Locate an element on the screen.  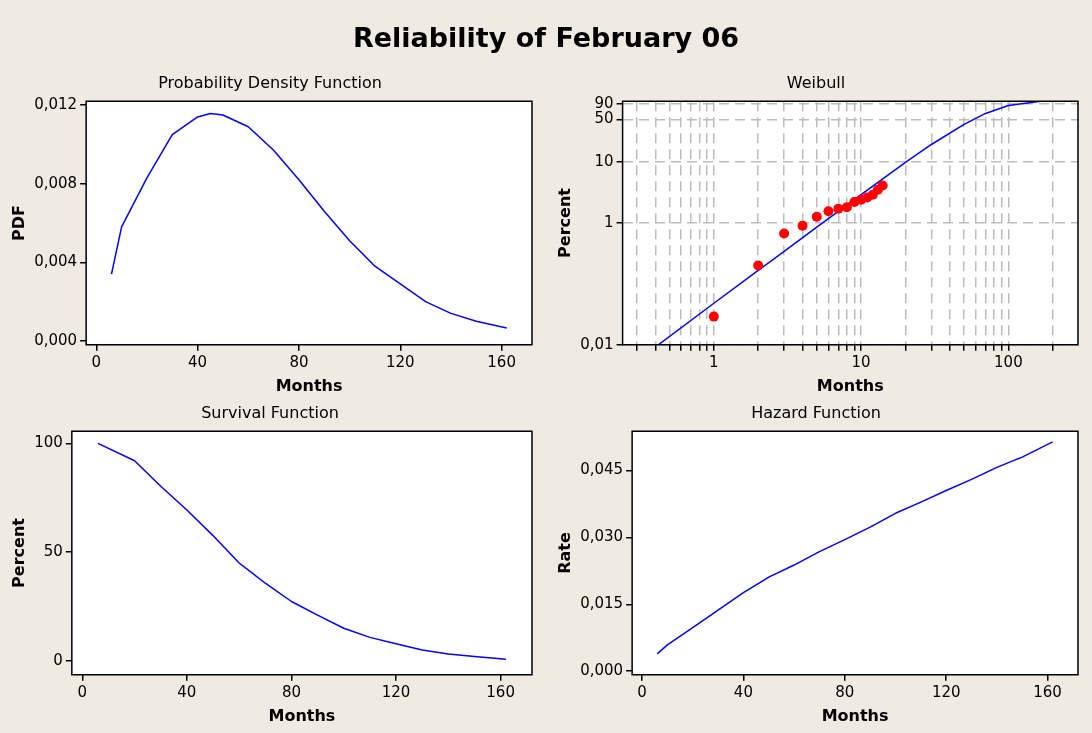
y-tick-label: 0,01 is located at coordinates (597, 343).